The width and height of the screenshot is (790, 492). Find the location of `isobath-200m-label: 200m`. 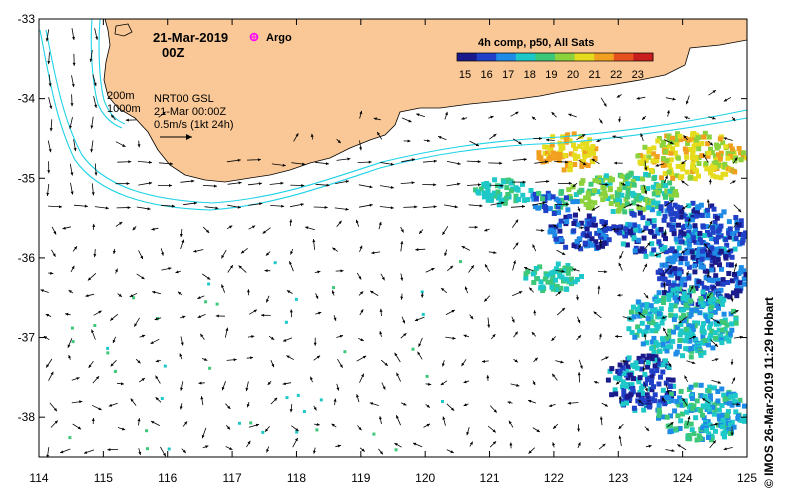

isobath-200m-label: 200m is located at coordinates (121, 96).